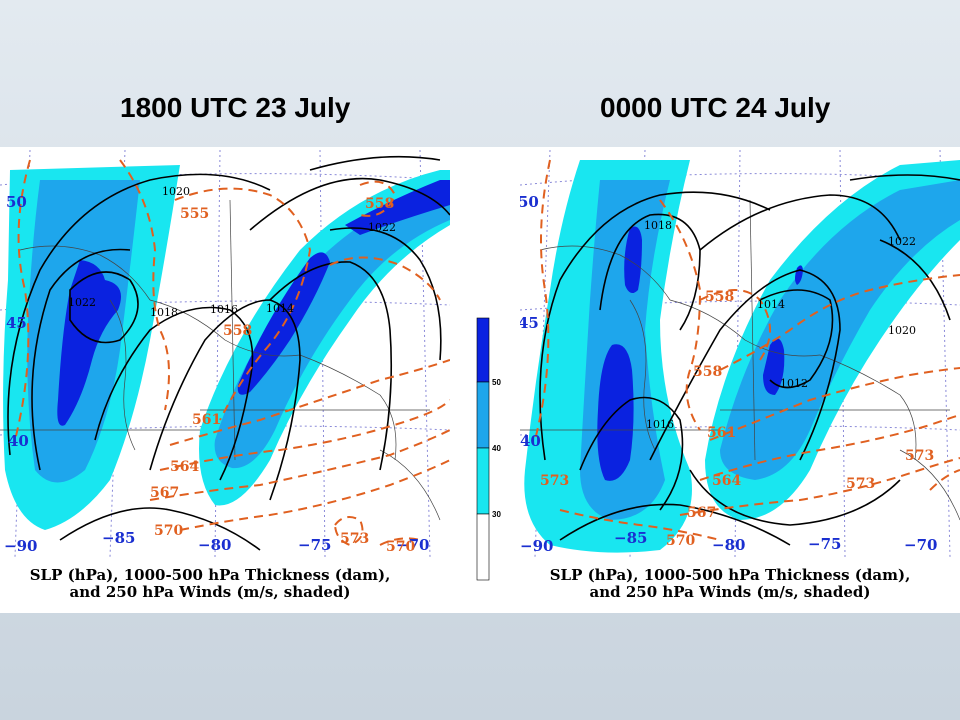 Image resolution: width=960 pixels, height=720 pixels. I want to click on pressure-label-left-1016: 1016, so click(224, 309).